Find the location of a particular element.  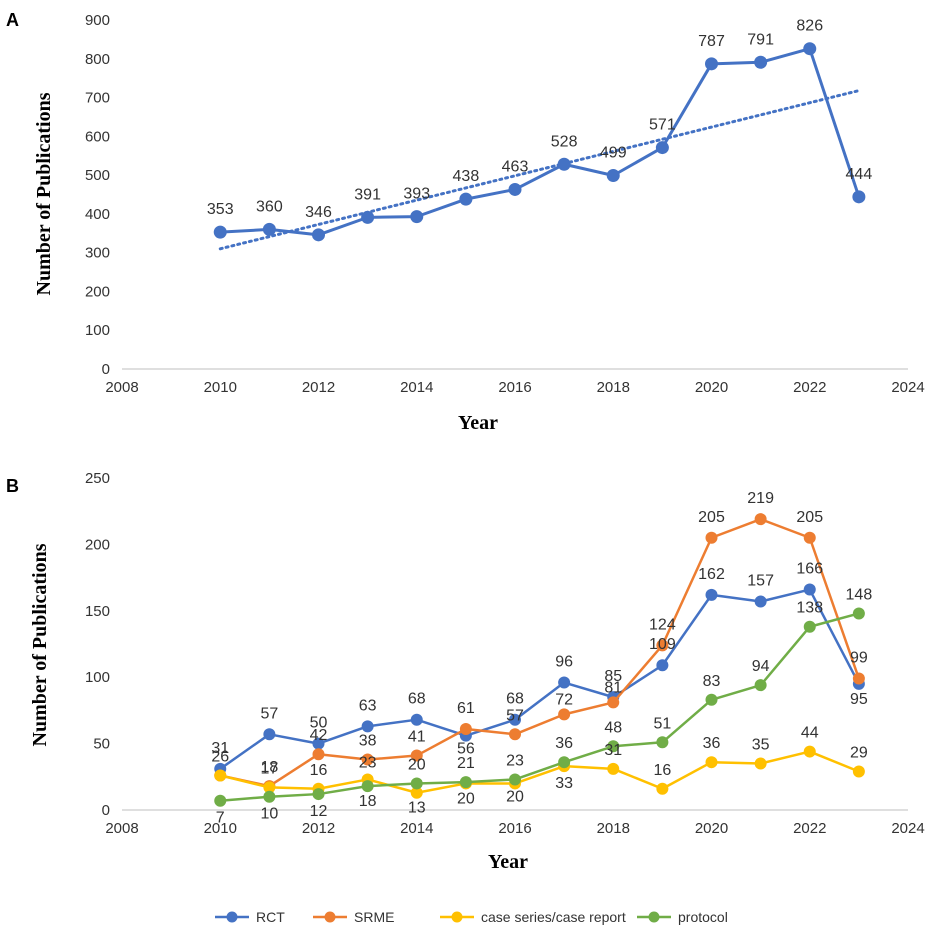

panel-b-point-rct-2013 is located at coordinates (367, 726).